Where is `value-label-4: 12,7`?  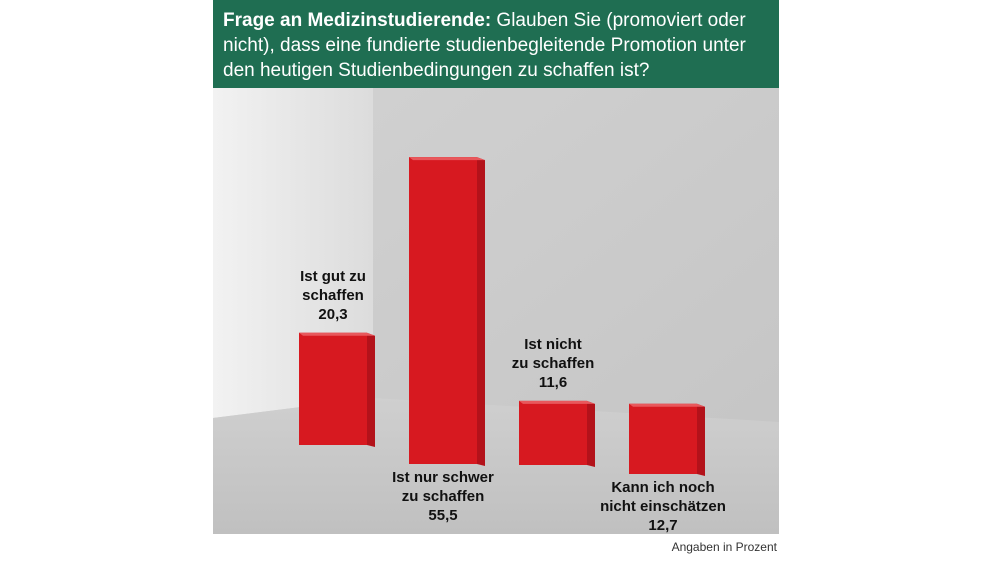 value-label-4: 12,7 is located at coordinates (663, 525).